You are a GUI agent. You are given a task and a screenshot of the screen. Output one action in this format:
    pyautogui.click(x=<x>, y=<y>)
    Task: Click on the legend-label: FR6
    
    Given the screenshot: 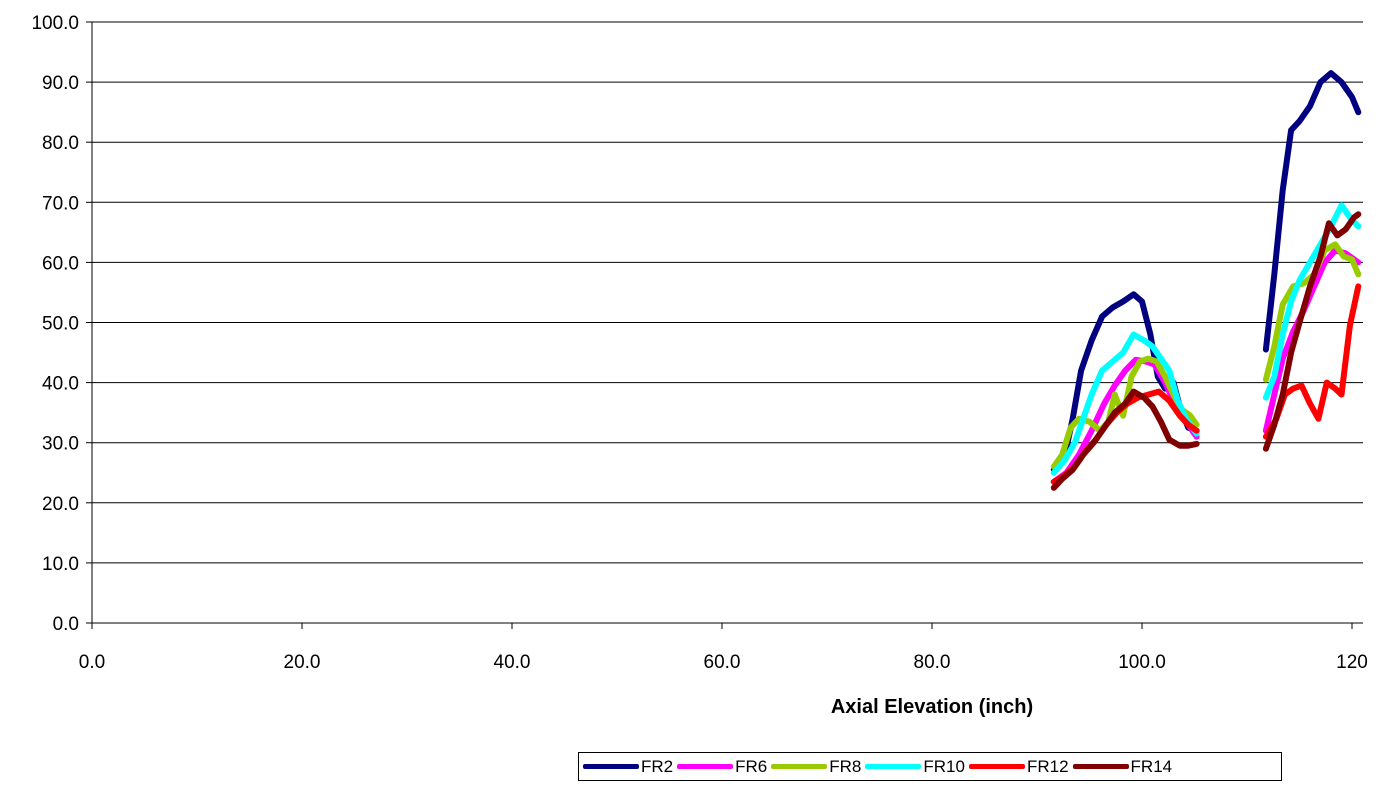 What is the action you would take?
    pyautogui.click(x=751, y=766)
    